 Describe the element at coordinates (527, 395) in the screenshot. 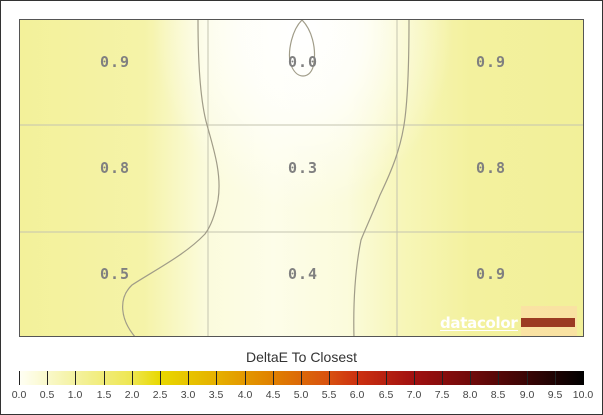

I see `colorbar-tick-label: 9.0` at that location.